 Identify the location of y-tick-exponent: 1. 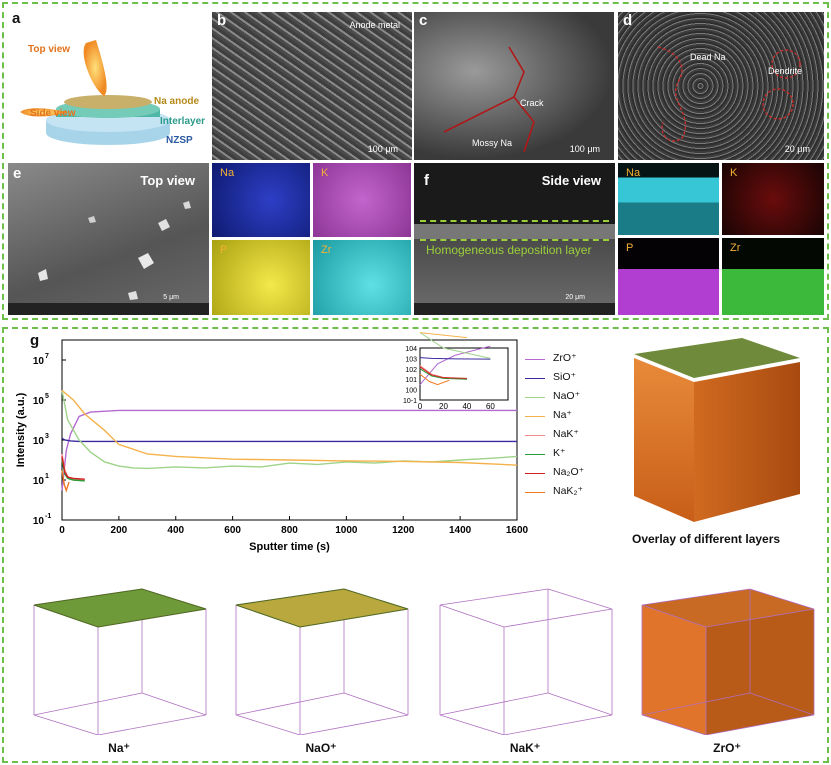
(47, 476).